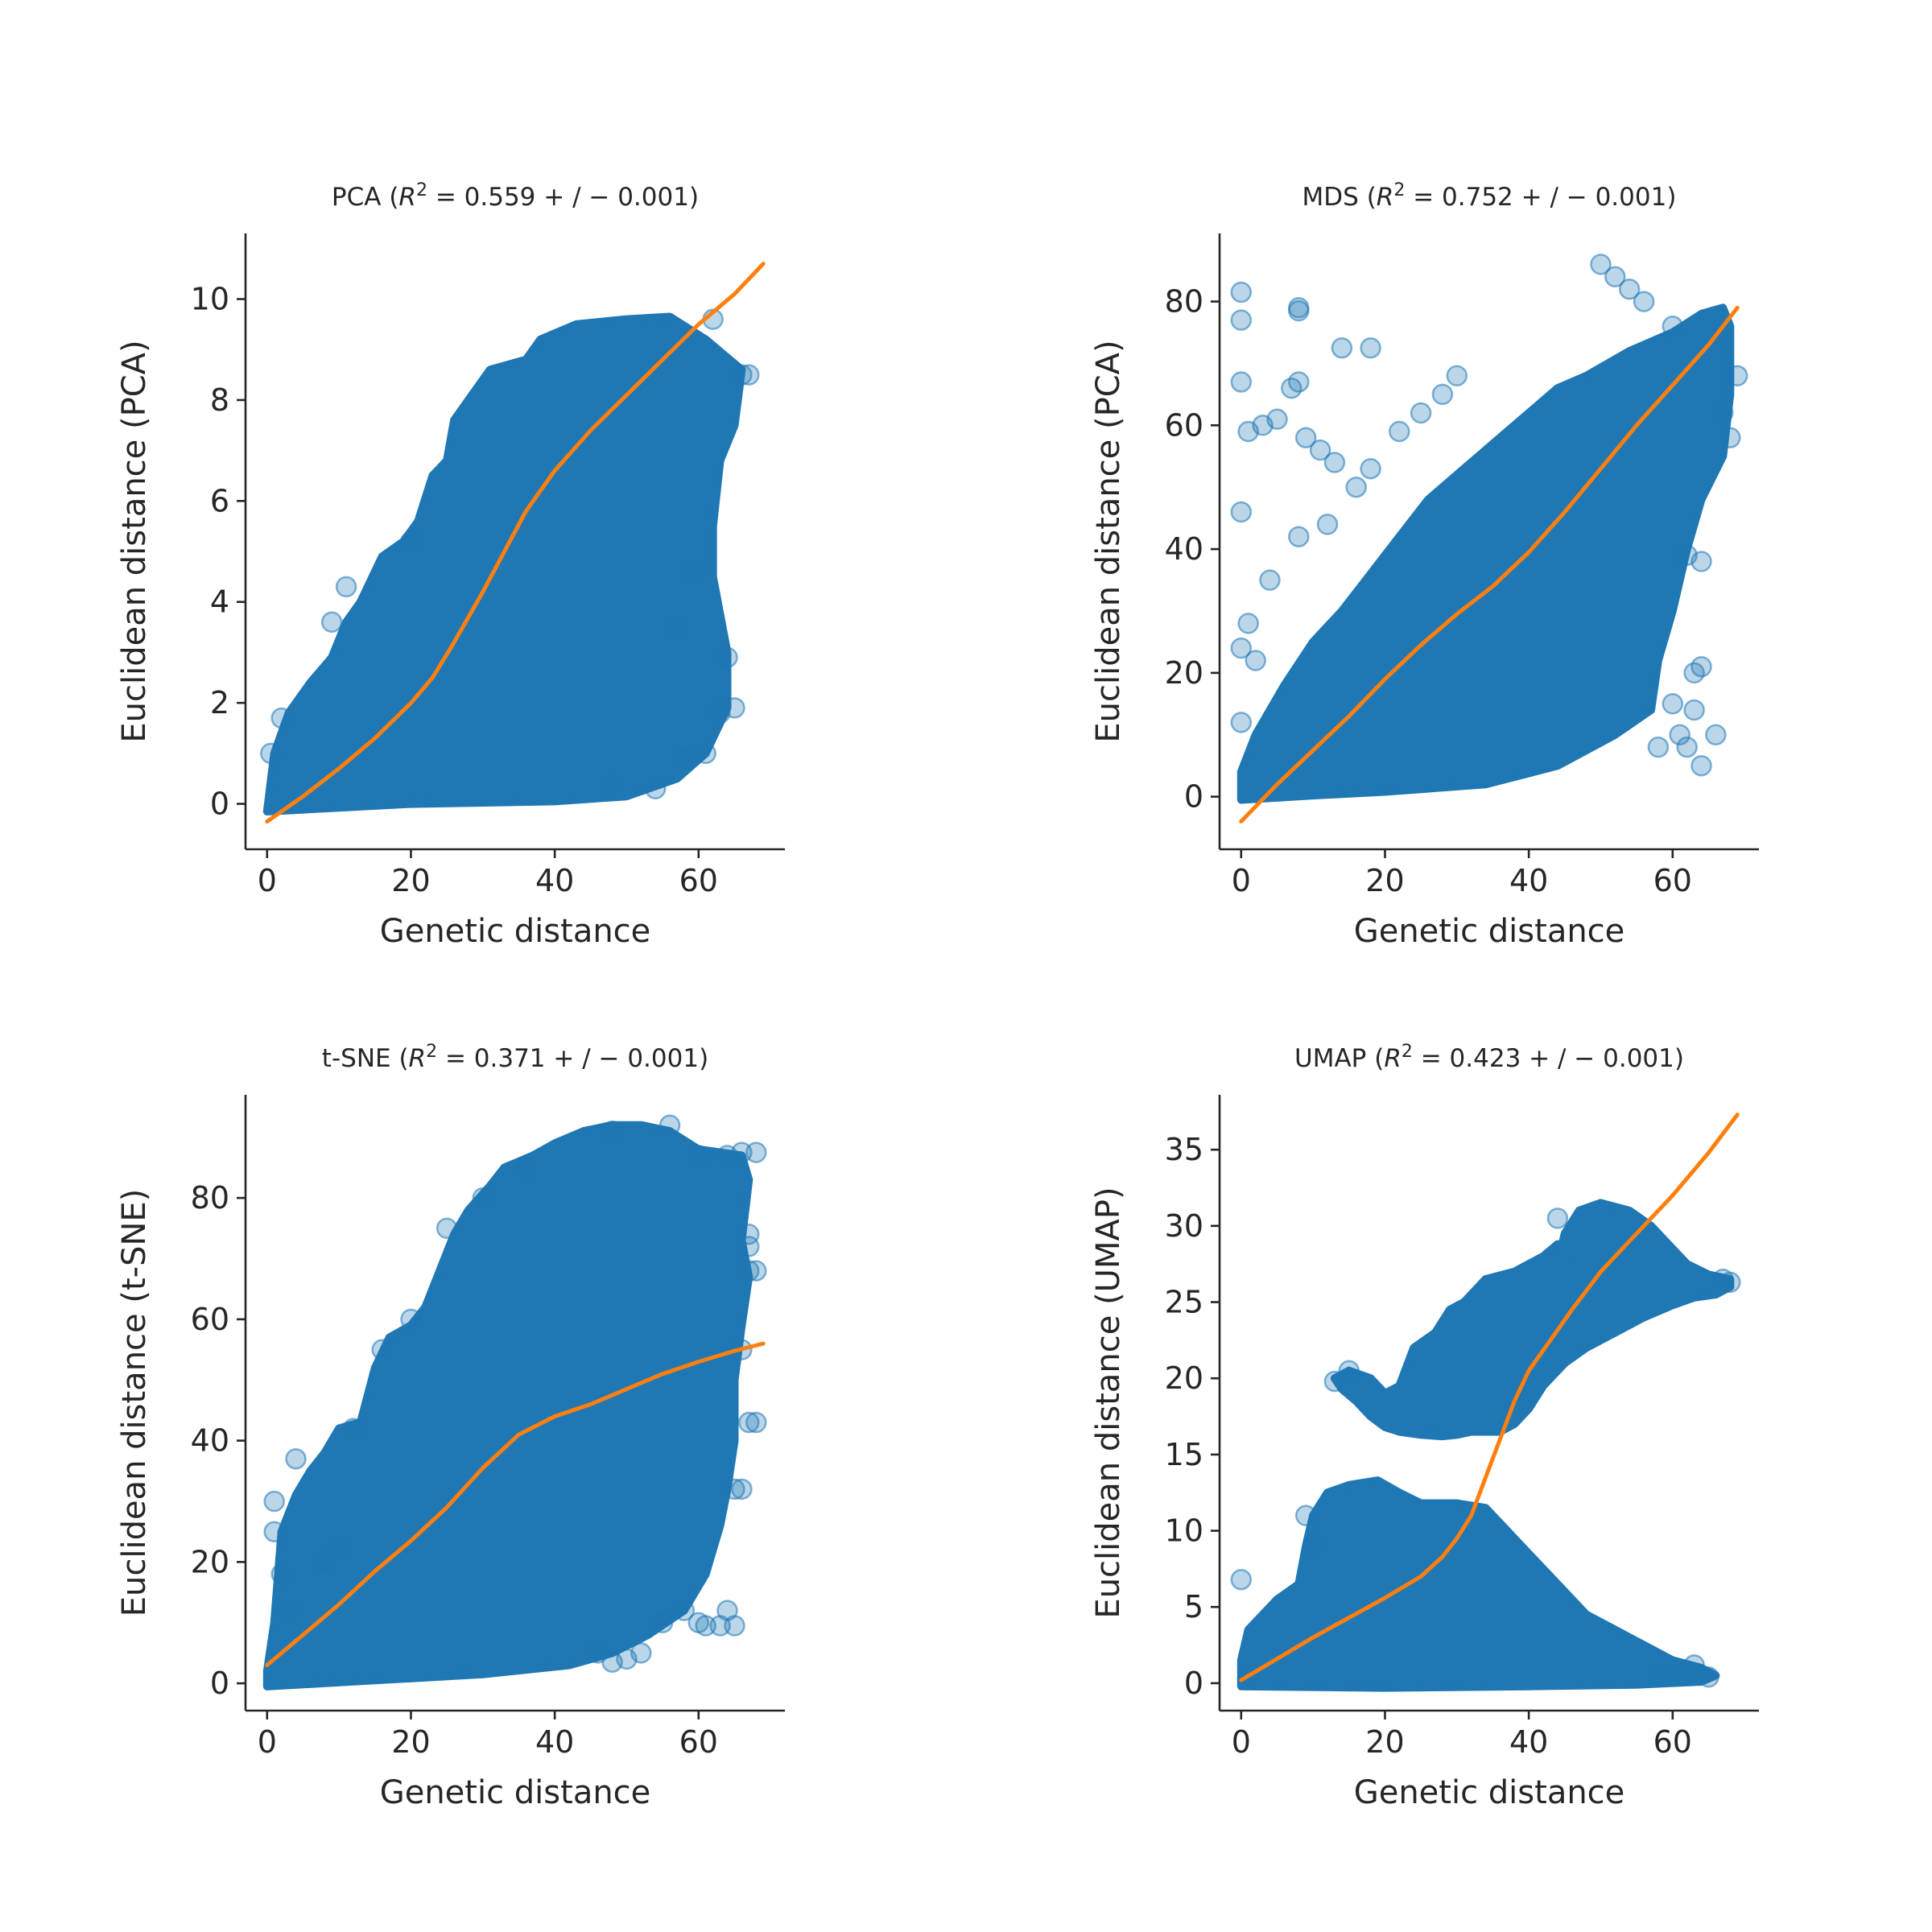 The image size is (1932, 1932). I want to click on y-tick-label: 30, so click(1184, 1226).